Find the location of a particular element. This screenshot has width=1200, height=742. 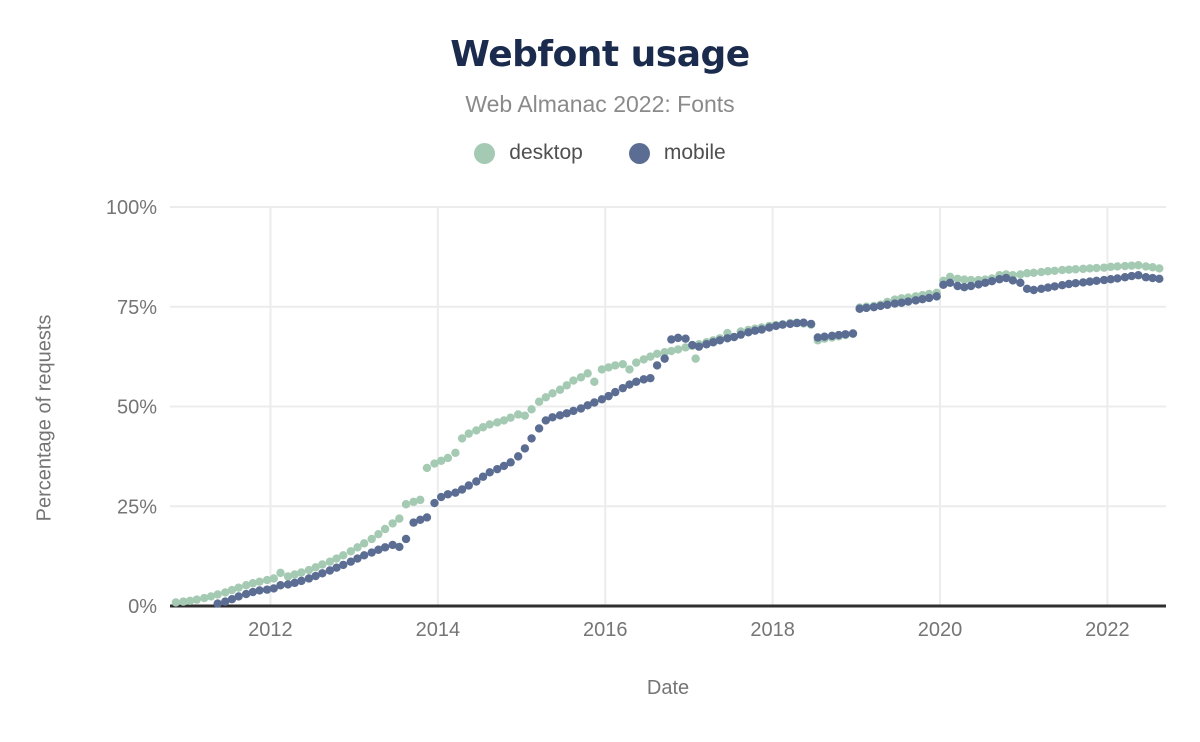

x-tick-label: 2018 is located at coordinates (772, 630).